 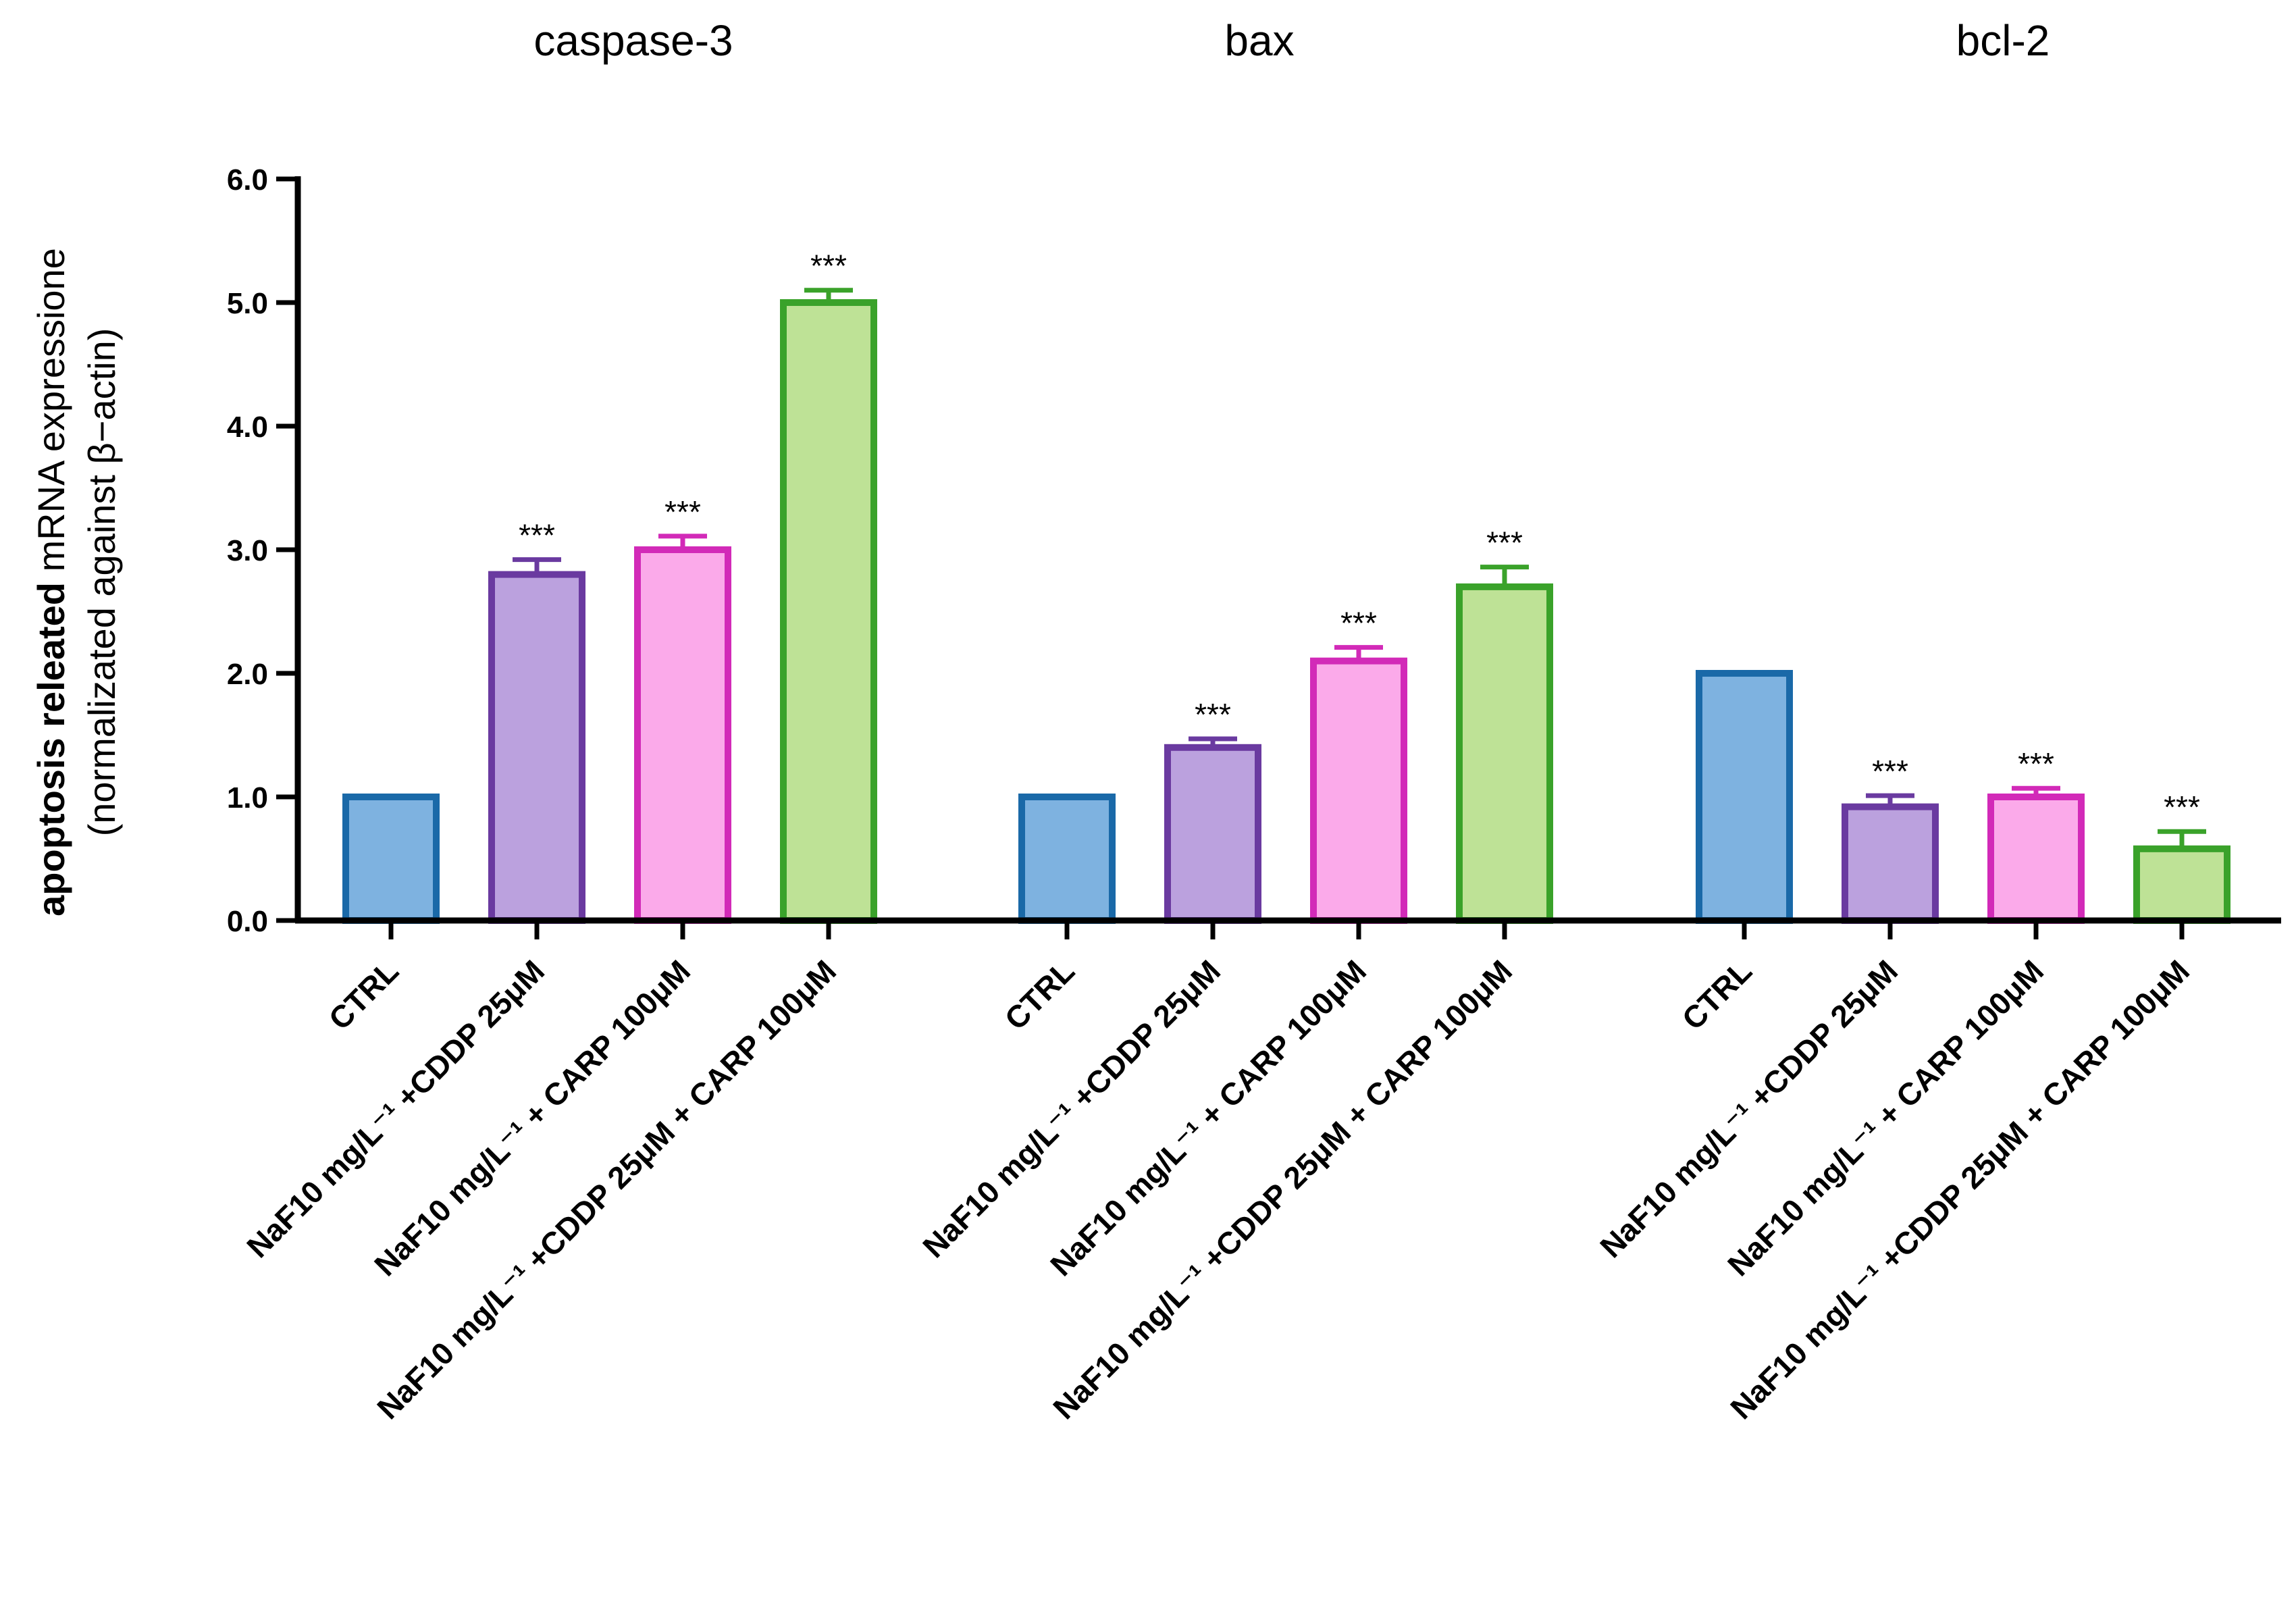 What do you see at coordinates (51, 409) in the screenshot?
I see `y-axis-label-rest: mRNA expressione` at bounding box center [51, 409].